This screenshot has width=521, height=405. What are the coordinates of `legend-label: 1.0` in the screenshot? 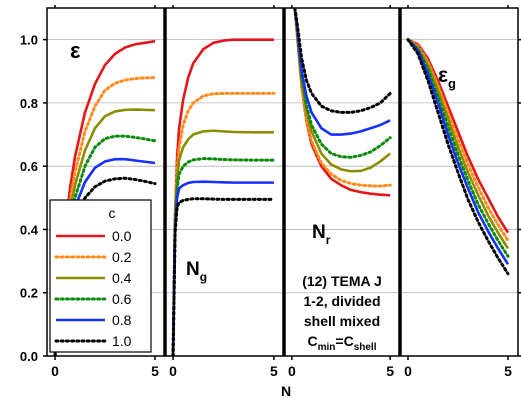 It's located at (122, 341).